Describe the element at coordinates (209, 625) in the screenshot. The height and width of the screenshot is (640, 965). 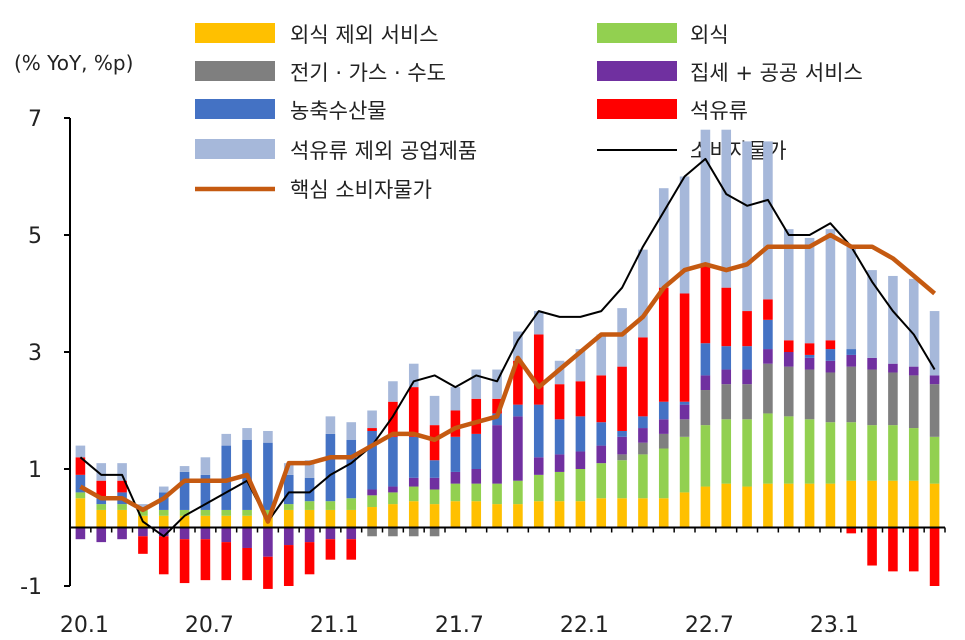
I see `x-tick-label: 20.7` at that location.